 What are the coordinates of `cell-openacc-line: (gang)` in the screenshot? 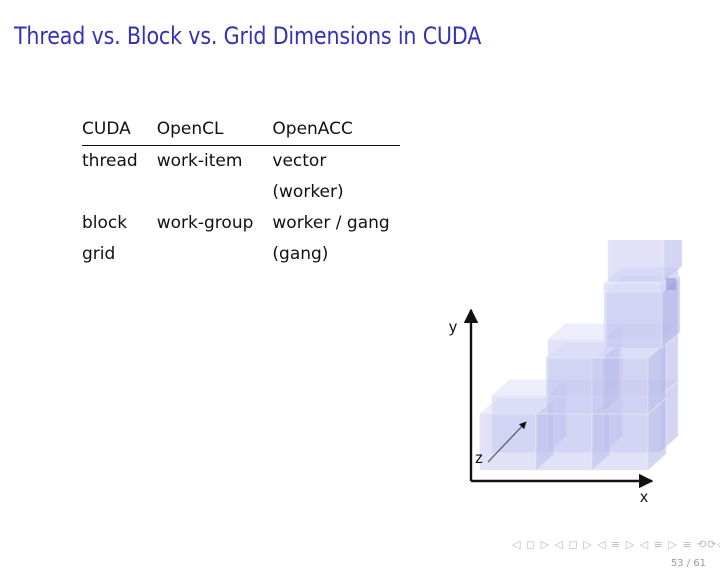 It's located at (300, 254).